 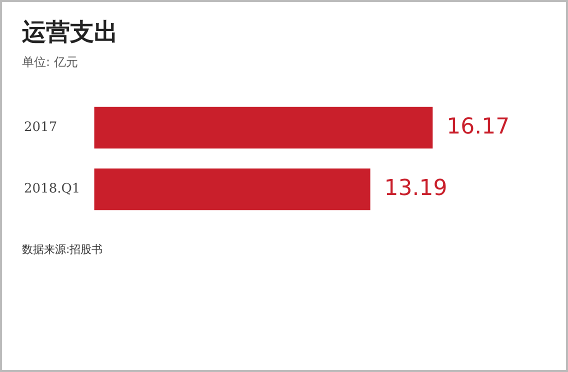 What do you see at coordinates (478, 127) in the screenshot?
I see `data-label: 16.17` at bounding box center [478, 127].